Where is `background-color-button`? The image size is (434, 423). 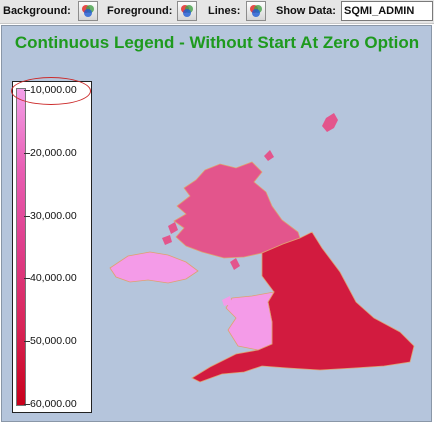
background-color-button is located at coordinates (88, 11).